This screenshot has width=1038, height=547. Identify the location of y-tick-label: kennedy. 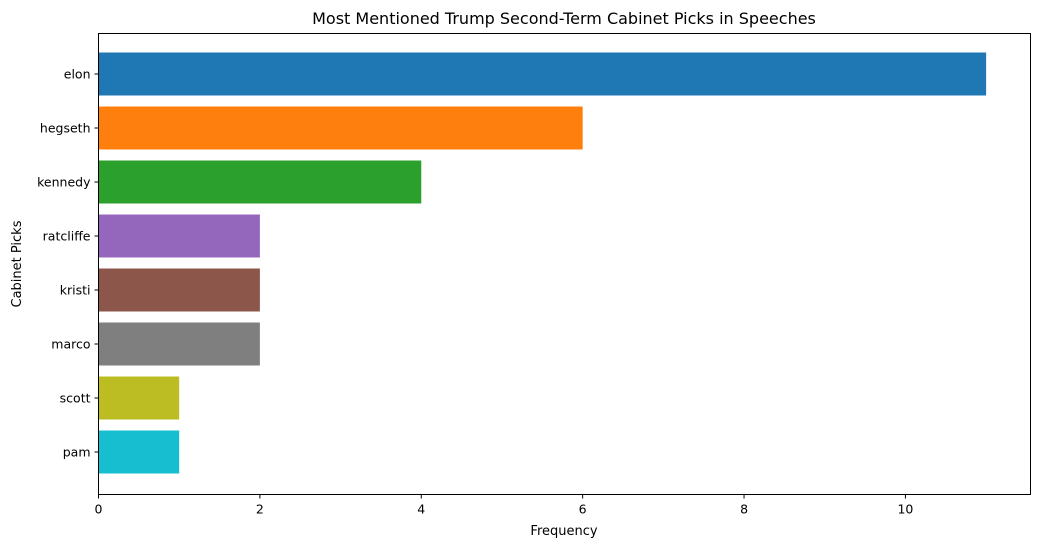
(64, 182).